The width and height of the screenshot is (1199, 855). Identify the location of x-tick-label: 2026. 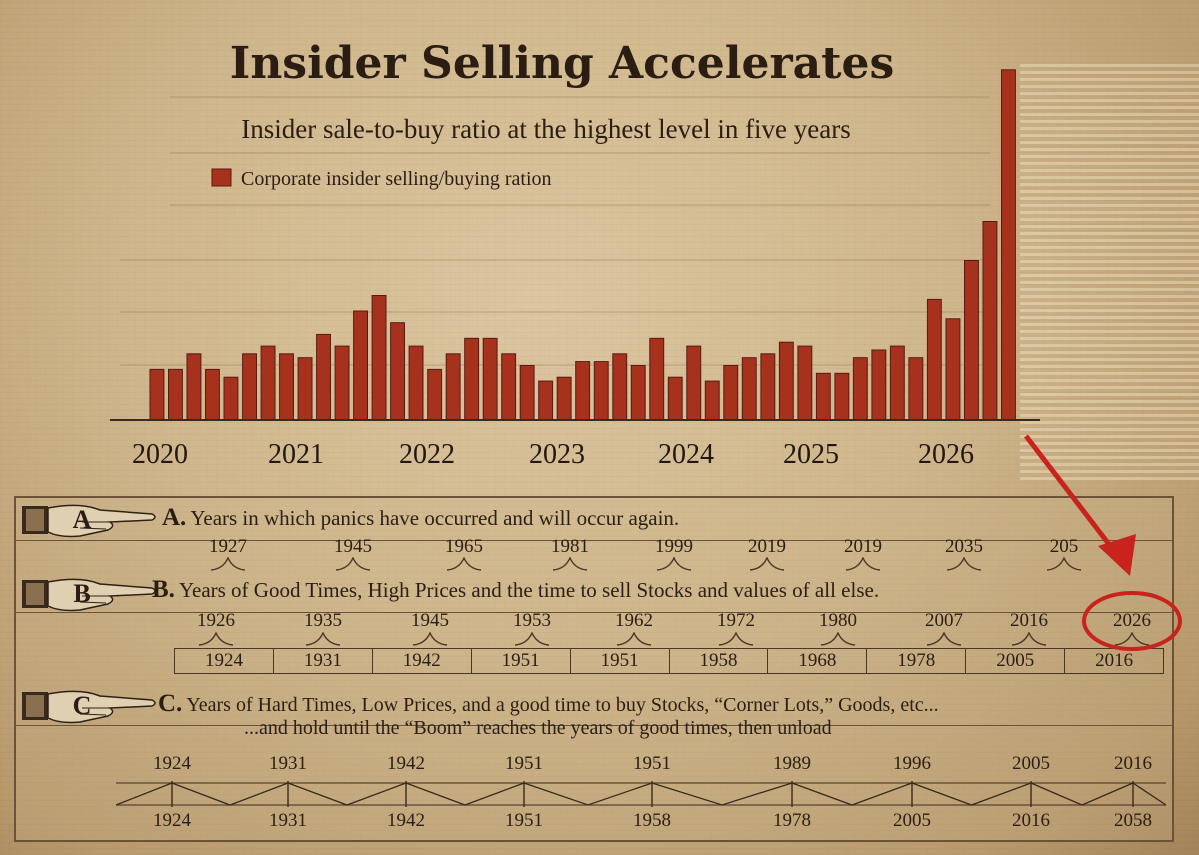
(946, 454).